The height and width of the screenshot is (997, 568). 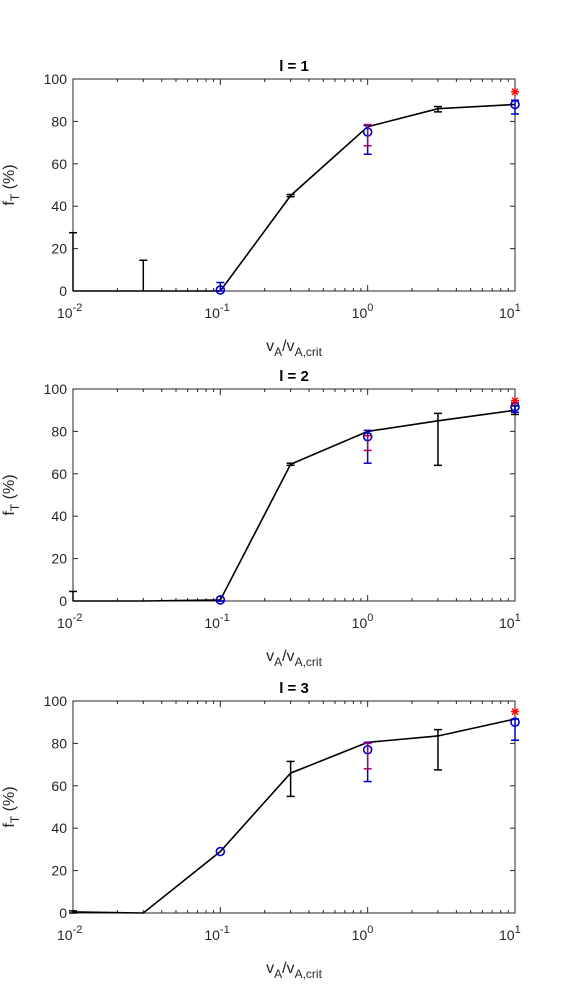 I want to click on chart-title: l = 2, so click(x=294, y=376).